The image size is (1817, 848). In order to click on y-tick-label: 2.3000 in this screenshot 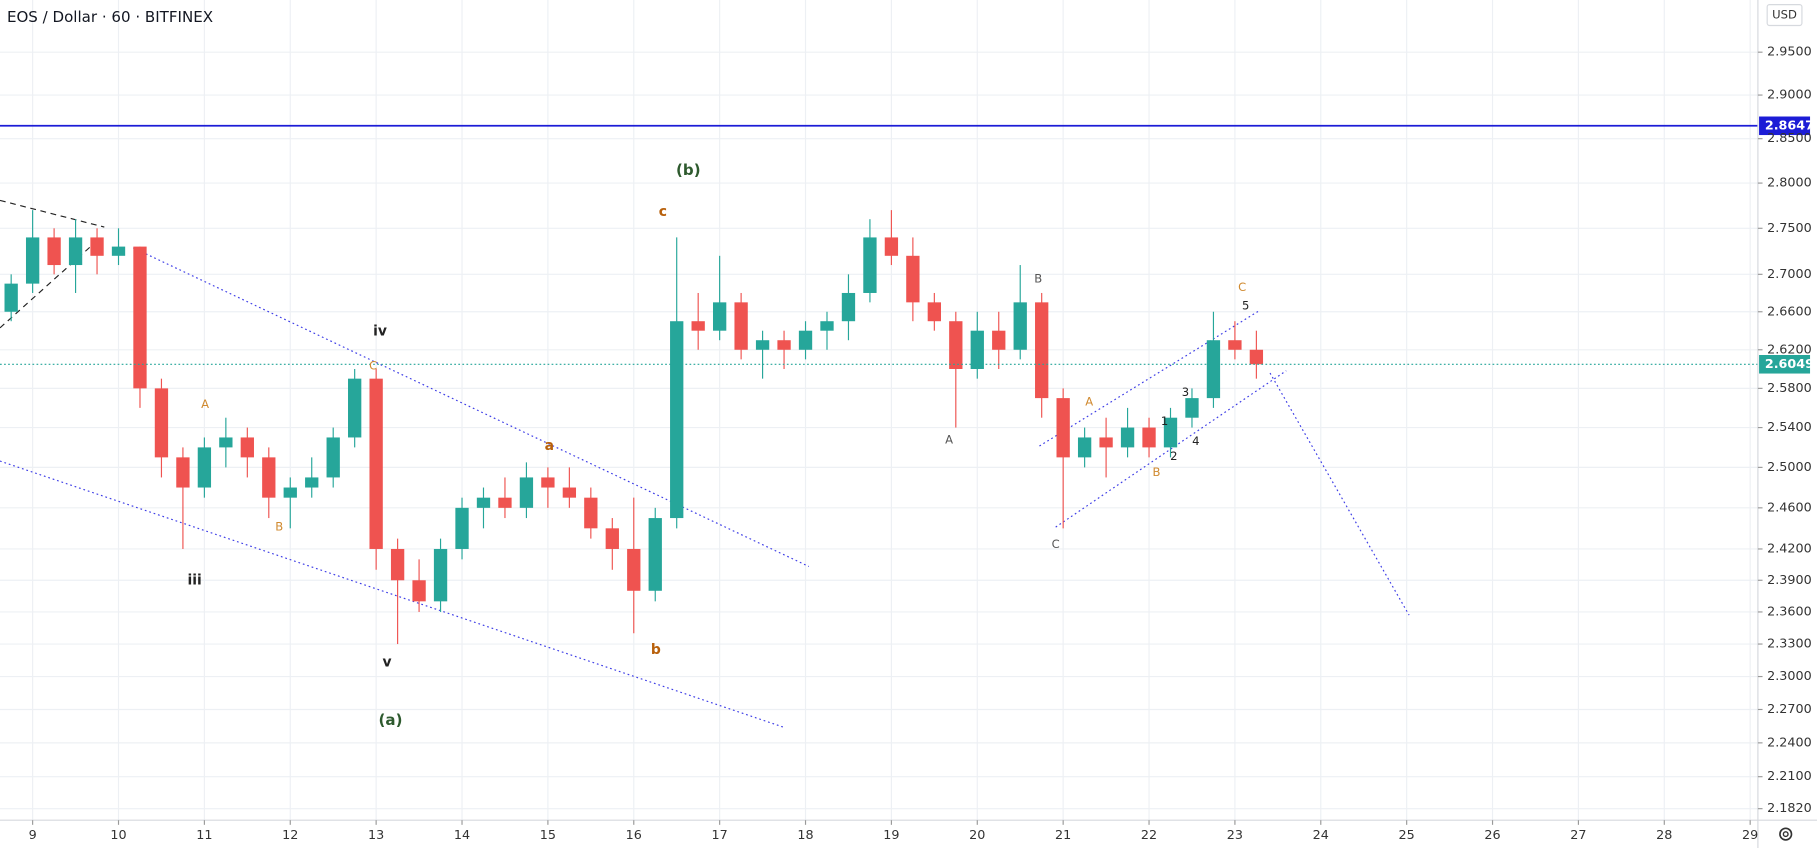, I will do `click(1789, 676)`.